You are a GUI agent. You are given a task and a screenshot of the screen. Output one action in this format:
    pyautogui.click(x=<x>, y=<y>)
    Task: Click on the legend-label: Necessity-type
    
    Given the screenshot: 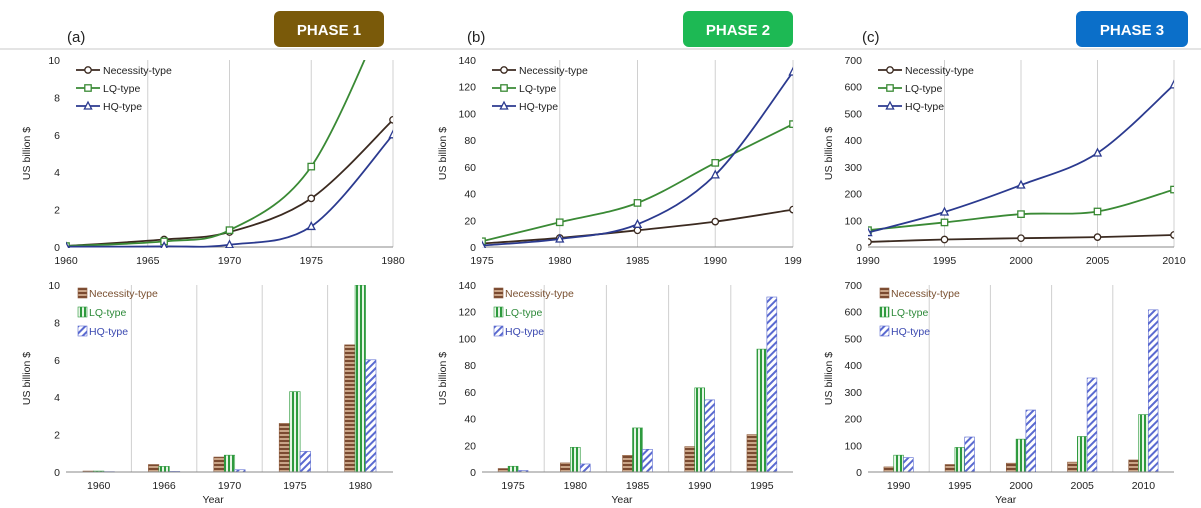 What is the action you would take?
    pyautogui.click(x=939, y=71)
    